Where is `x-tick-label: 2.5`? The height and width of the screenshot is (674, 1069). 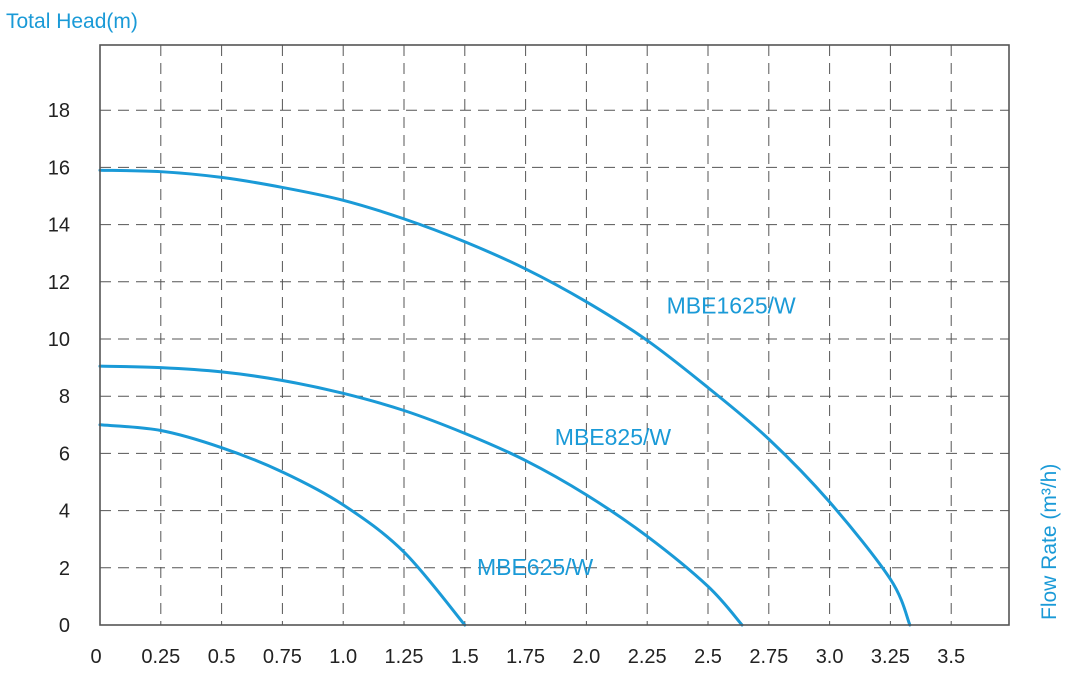 x-tick-label: 2.5 is located at coordinates (708, 657).